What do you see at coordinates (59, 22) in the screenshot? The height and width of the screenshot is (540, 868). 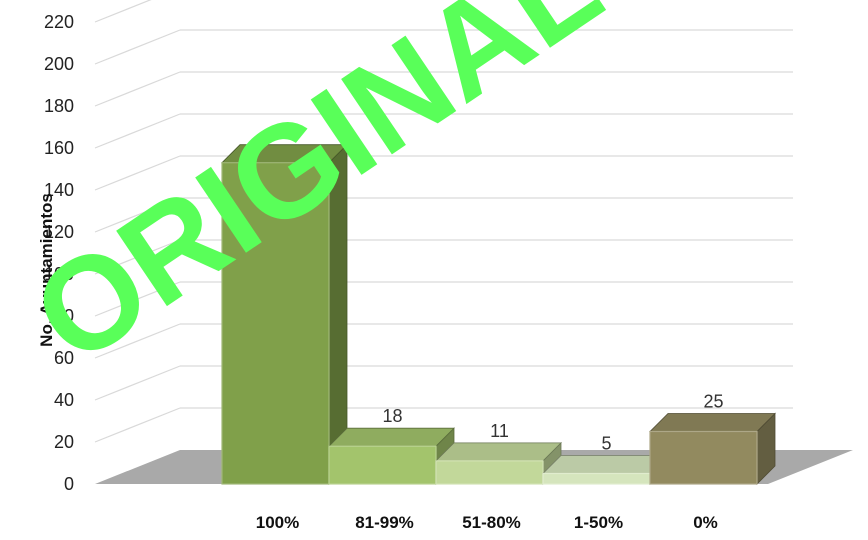 I see `y-tick-label: 220` at bounding box center [59, 22].